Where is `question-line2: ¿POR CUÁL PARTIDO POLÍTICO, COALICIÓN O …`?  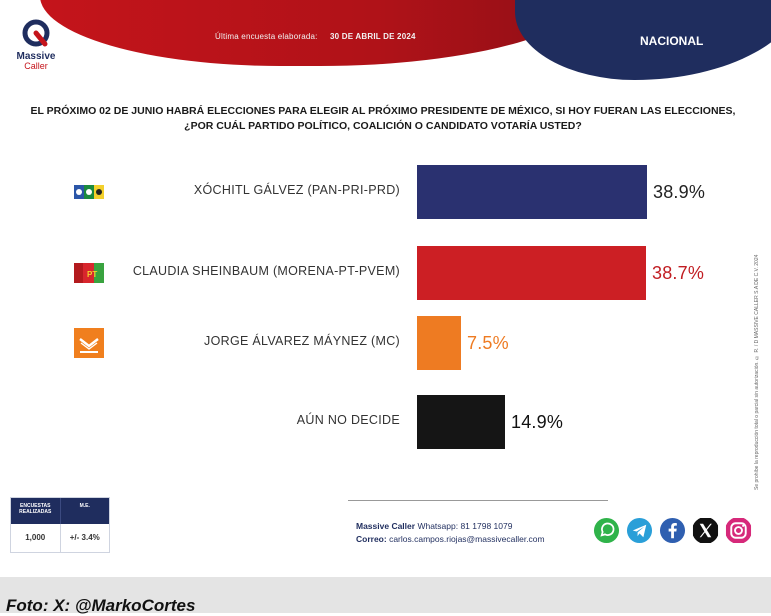
question-line2: ¿POR CUÁL PARTIDO POLÍTICO, COALICIÓN O … is located at coordinates (383, 126).